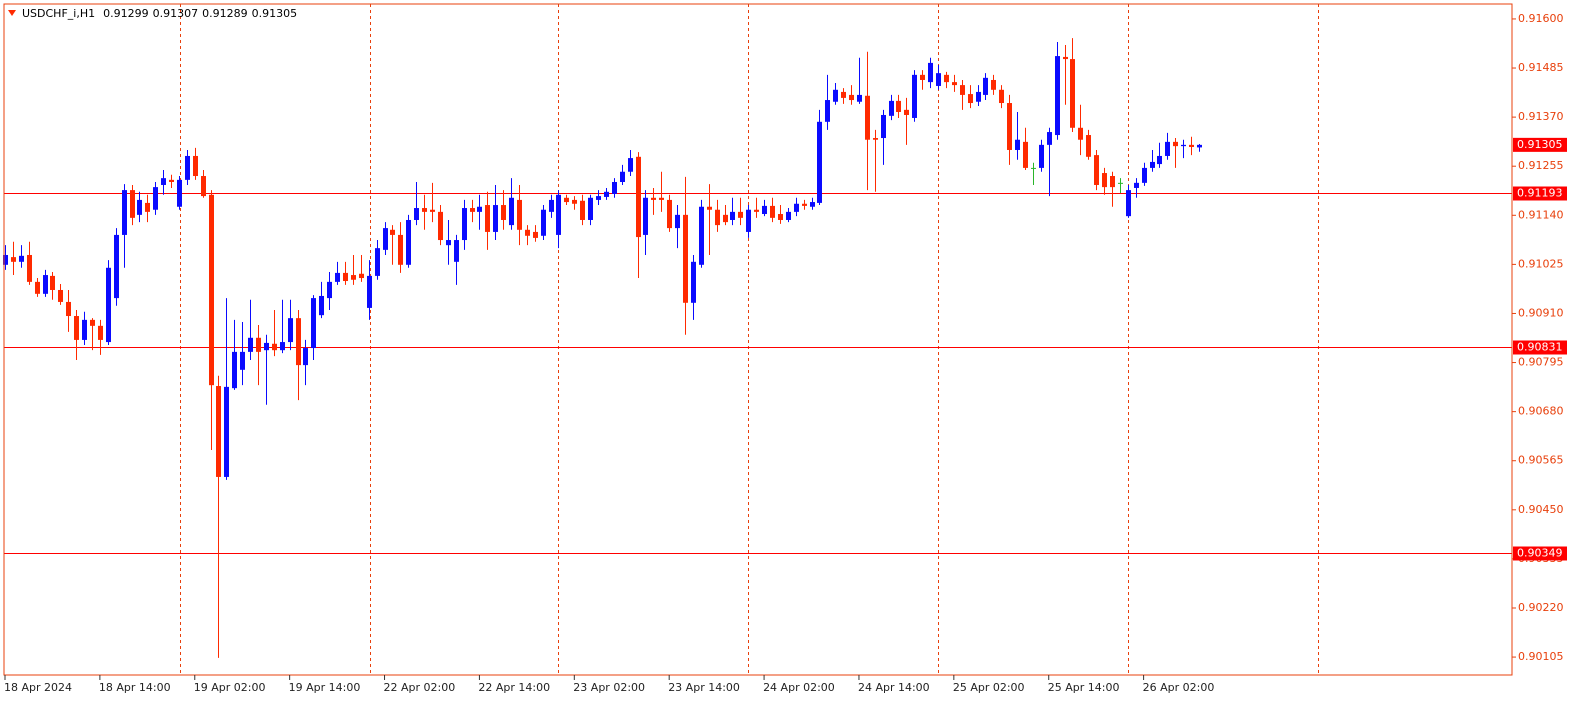 The width and height of the screenshot is (1586, 709). What do you see at coordinates (58, 13) in the screenshot?
I see `symbol: USDCHF_i,H1` at bounding box center [58, 13].